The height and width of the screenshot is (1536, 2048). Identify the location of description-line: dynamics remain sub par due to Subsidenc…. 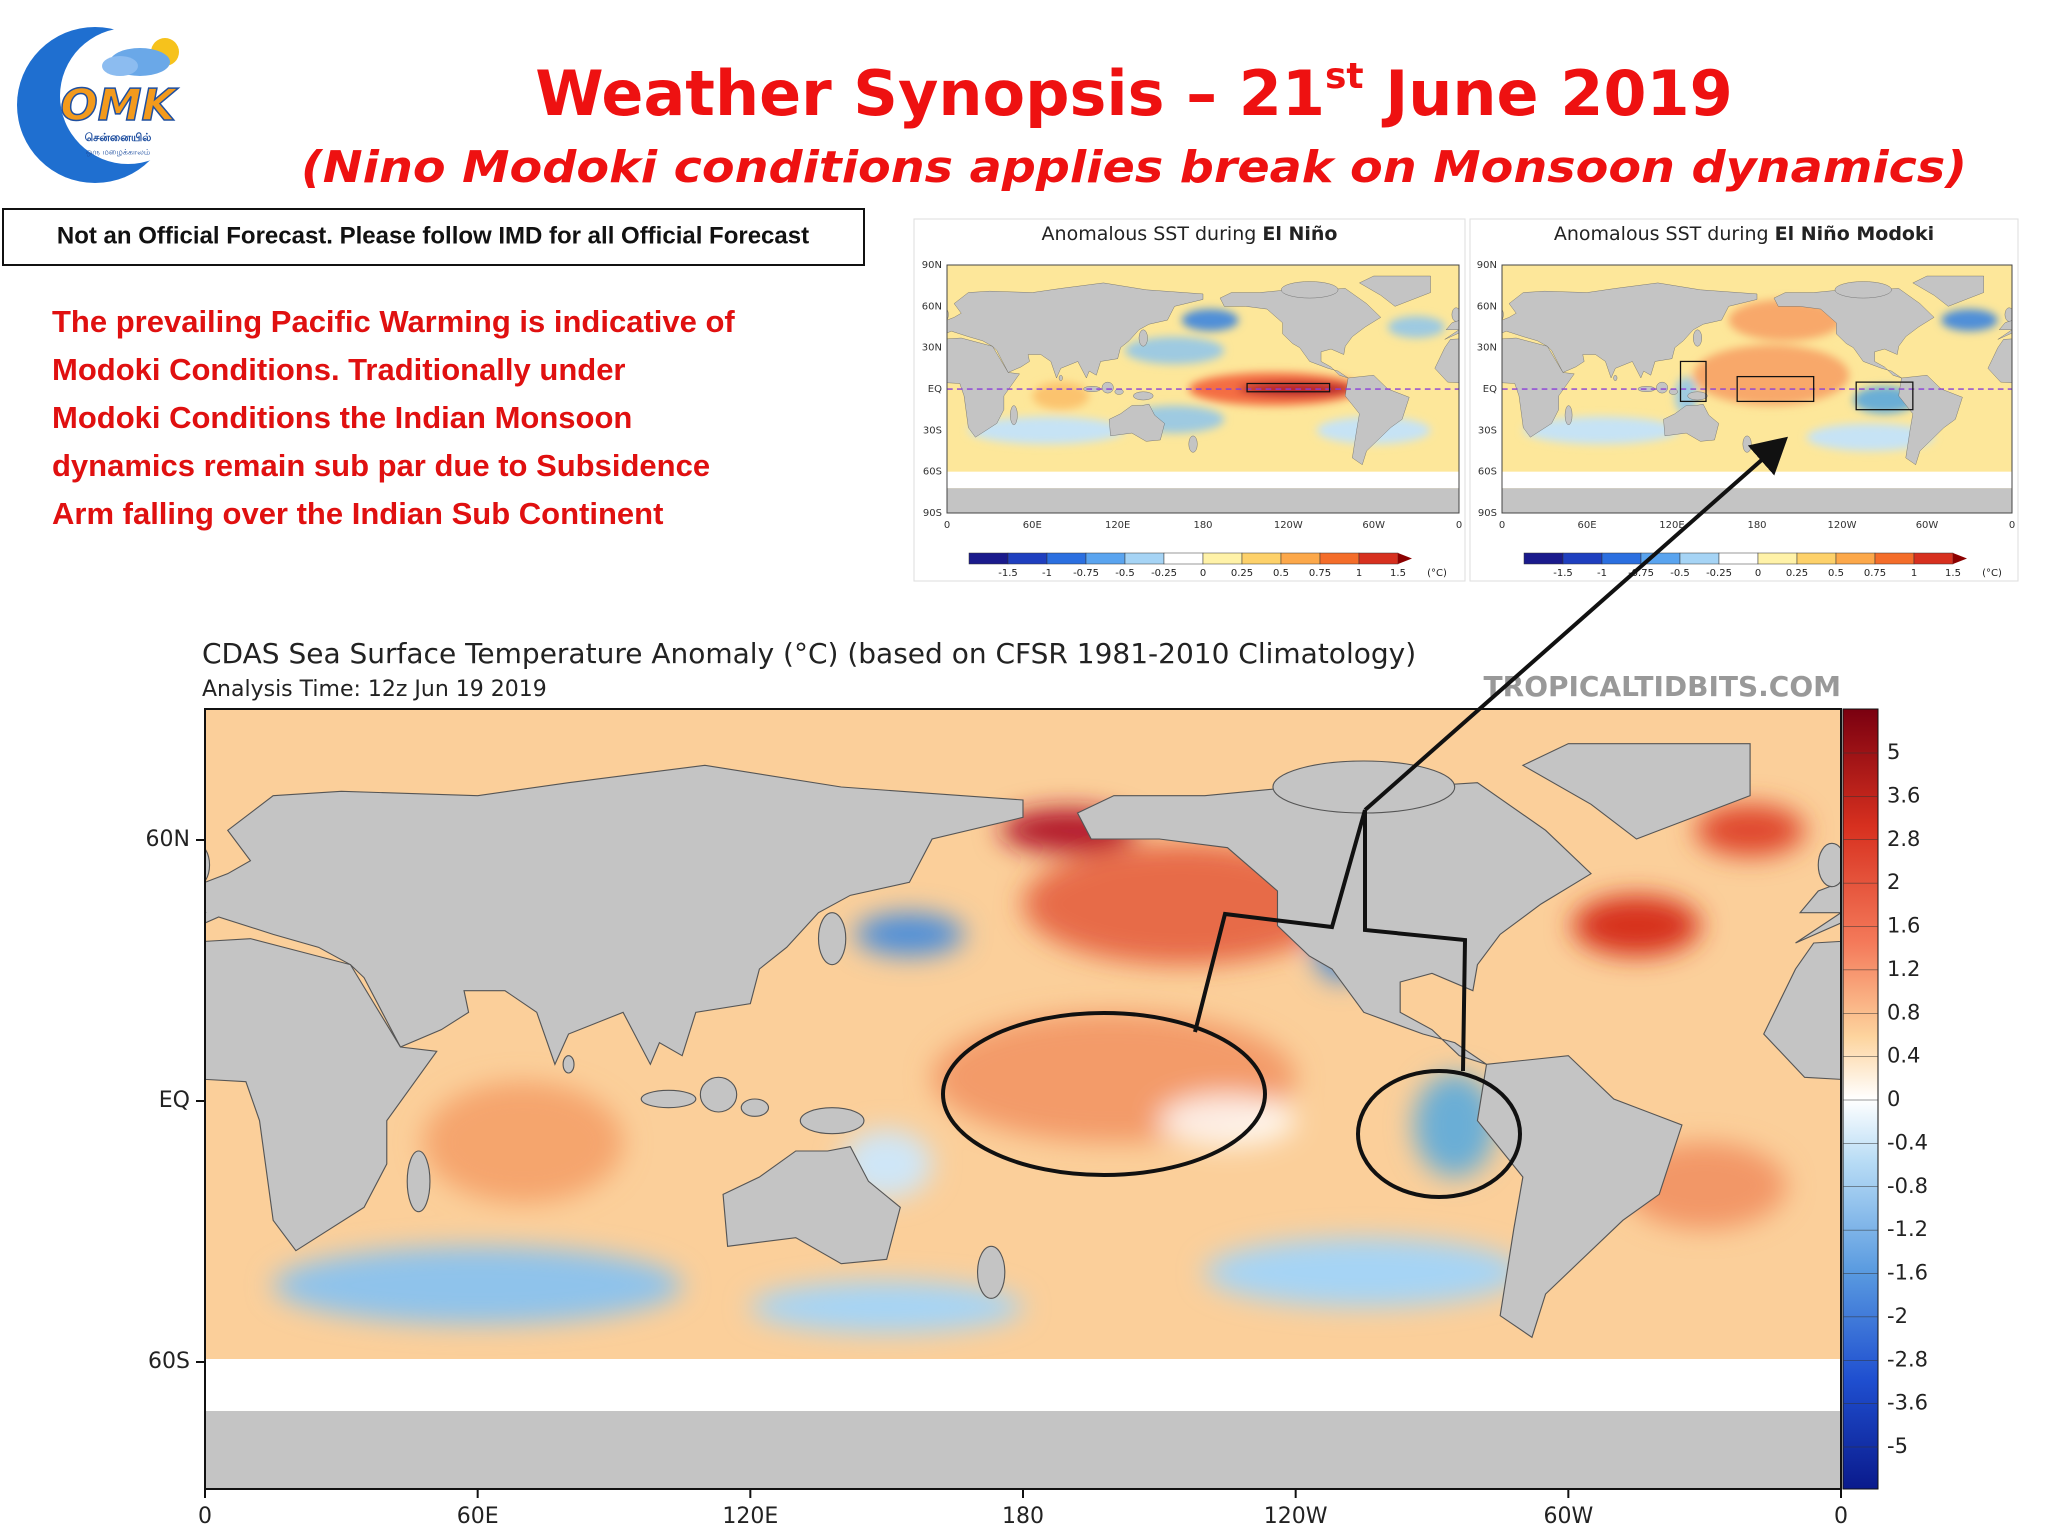
(381, 465).